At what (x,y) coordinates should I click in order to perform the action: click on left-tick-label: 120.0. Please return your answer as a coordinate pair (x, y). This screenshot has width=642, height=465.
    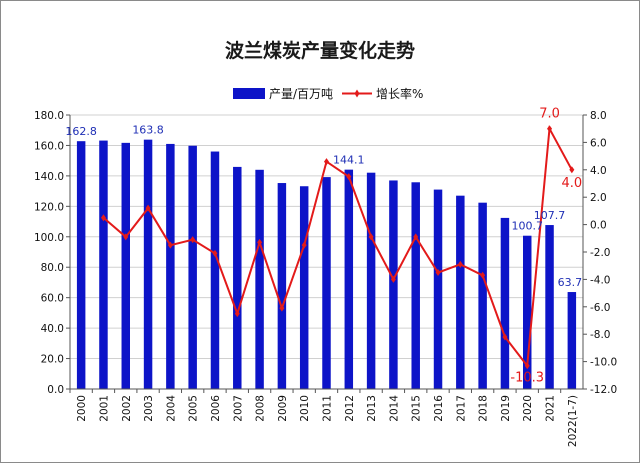
    Looking at the image, I should click on (49, 207).